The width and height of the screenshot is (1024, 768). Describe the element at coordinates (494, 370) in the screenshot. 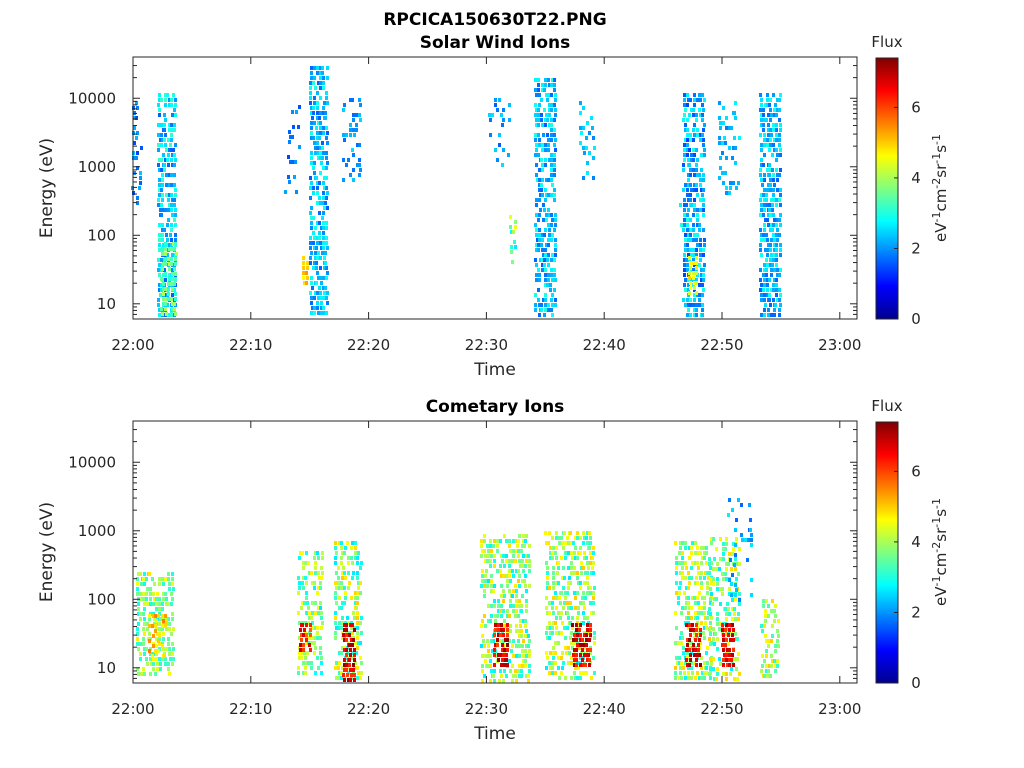

I see `x-axis-label: Time` at that location.